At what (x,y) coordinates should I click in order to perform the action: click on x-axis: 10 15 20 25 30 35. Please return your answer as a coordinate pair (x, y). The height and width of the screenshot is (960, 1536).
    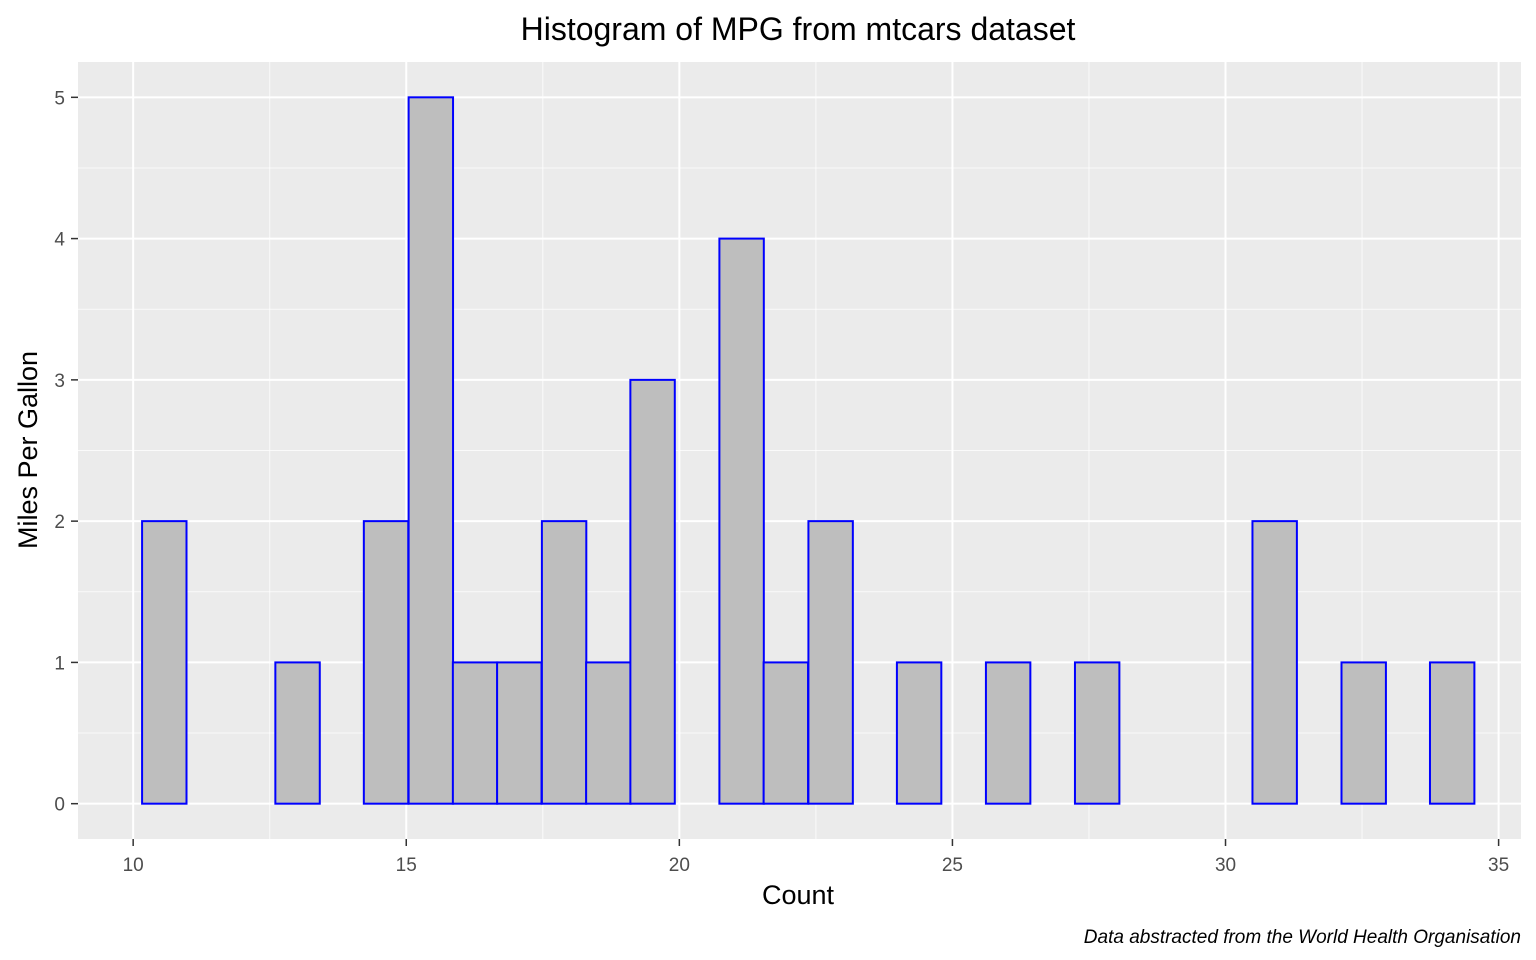
    Looking at the image, I should click on (816, 857).